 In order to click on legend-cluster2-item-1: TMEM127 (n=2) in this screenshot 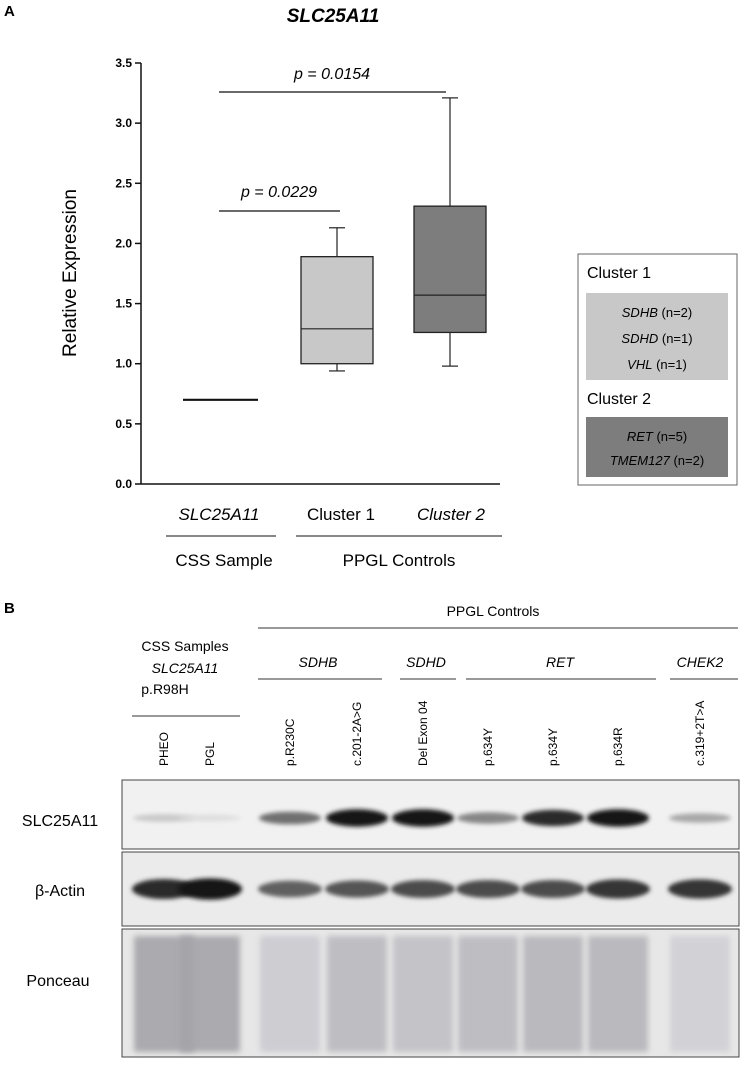, I will do `click(657, 460)`.